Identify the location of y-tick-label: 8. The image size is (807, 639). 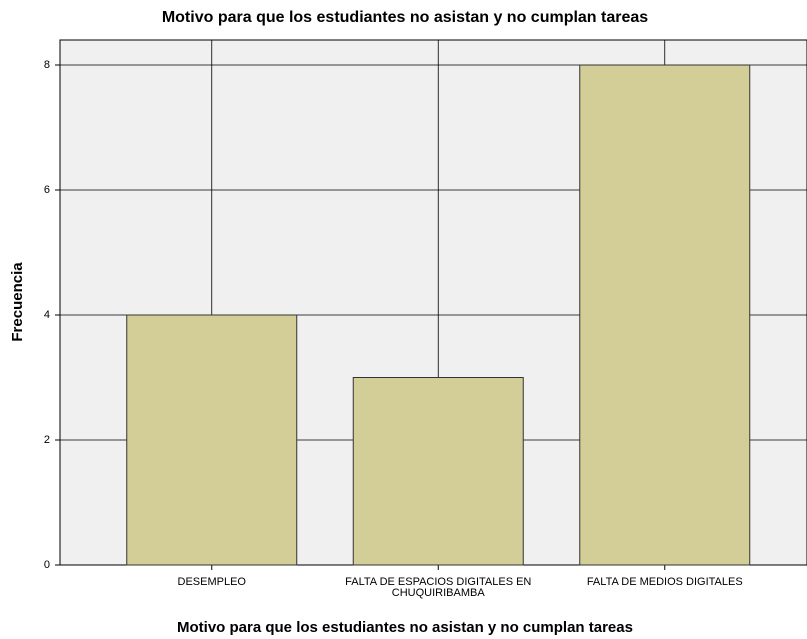
(47, 65).